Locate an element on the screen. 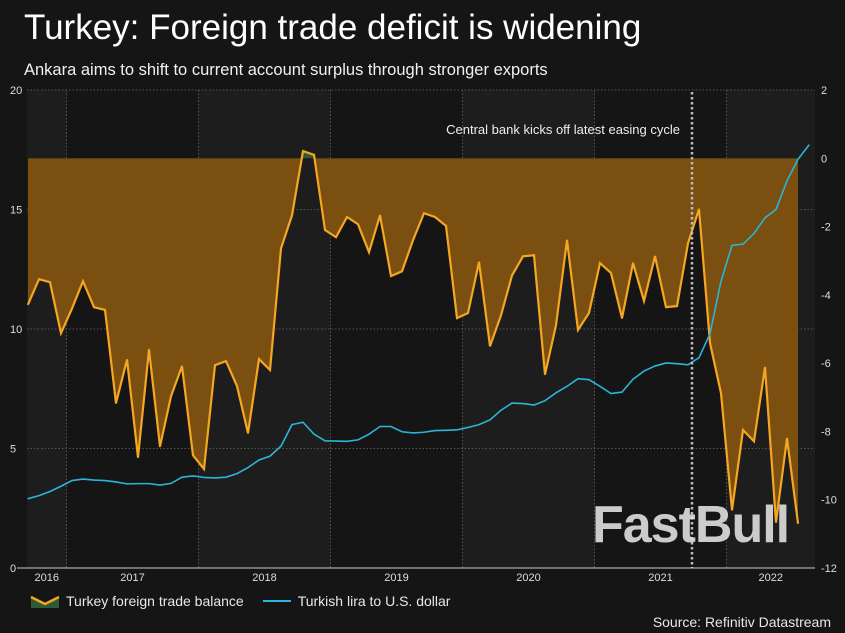 The image size is (845, 633). legend-item-lira: Turkish lira to U.S. dollar is located at coordinates (356, 601).